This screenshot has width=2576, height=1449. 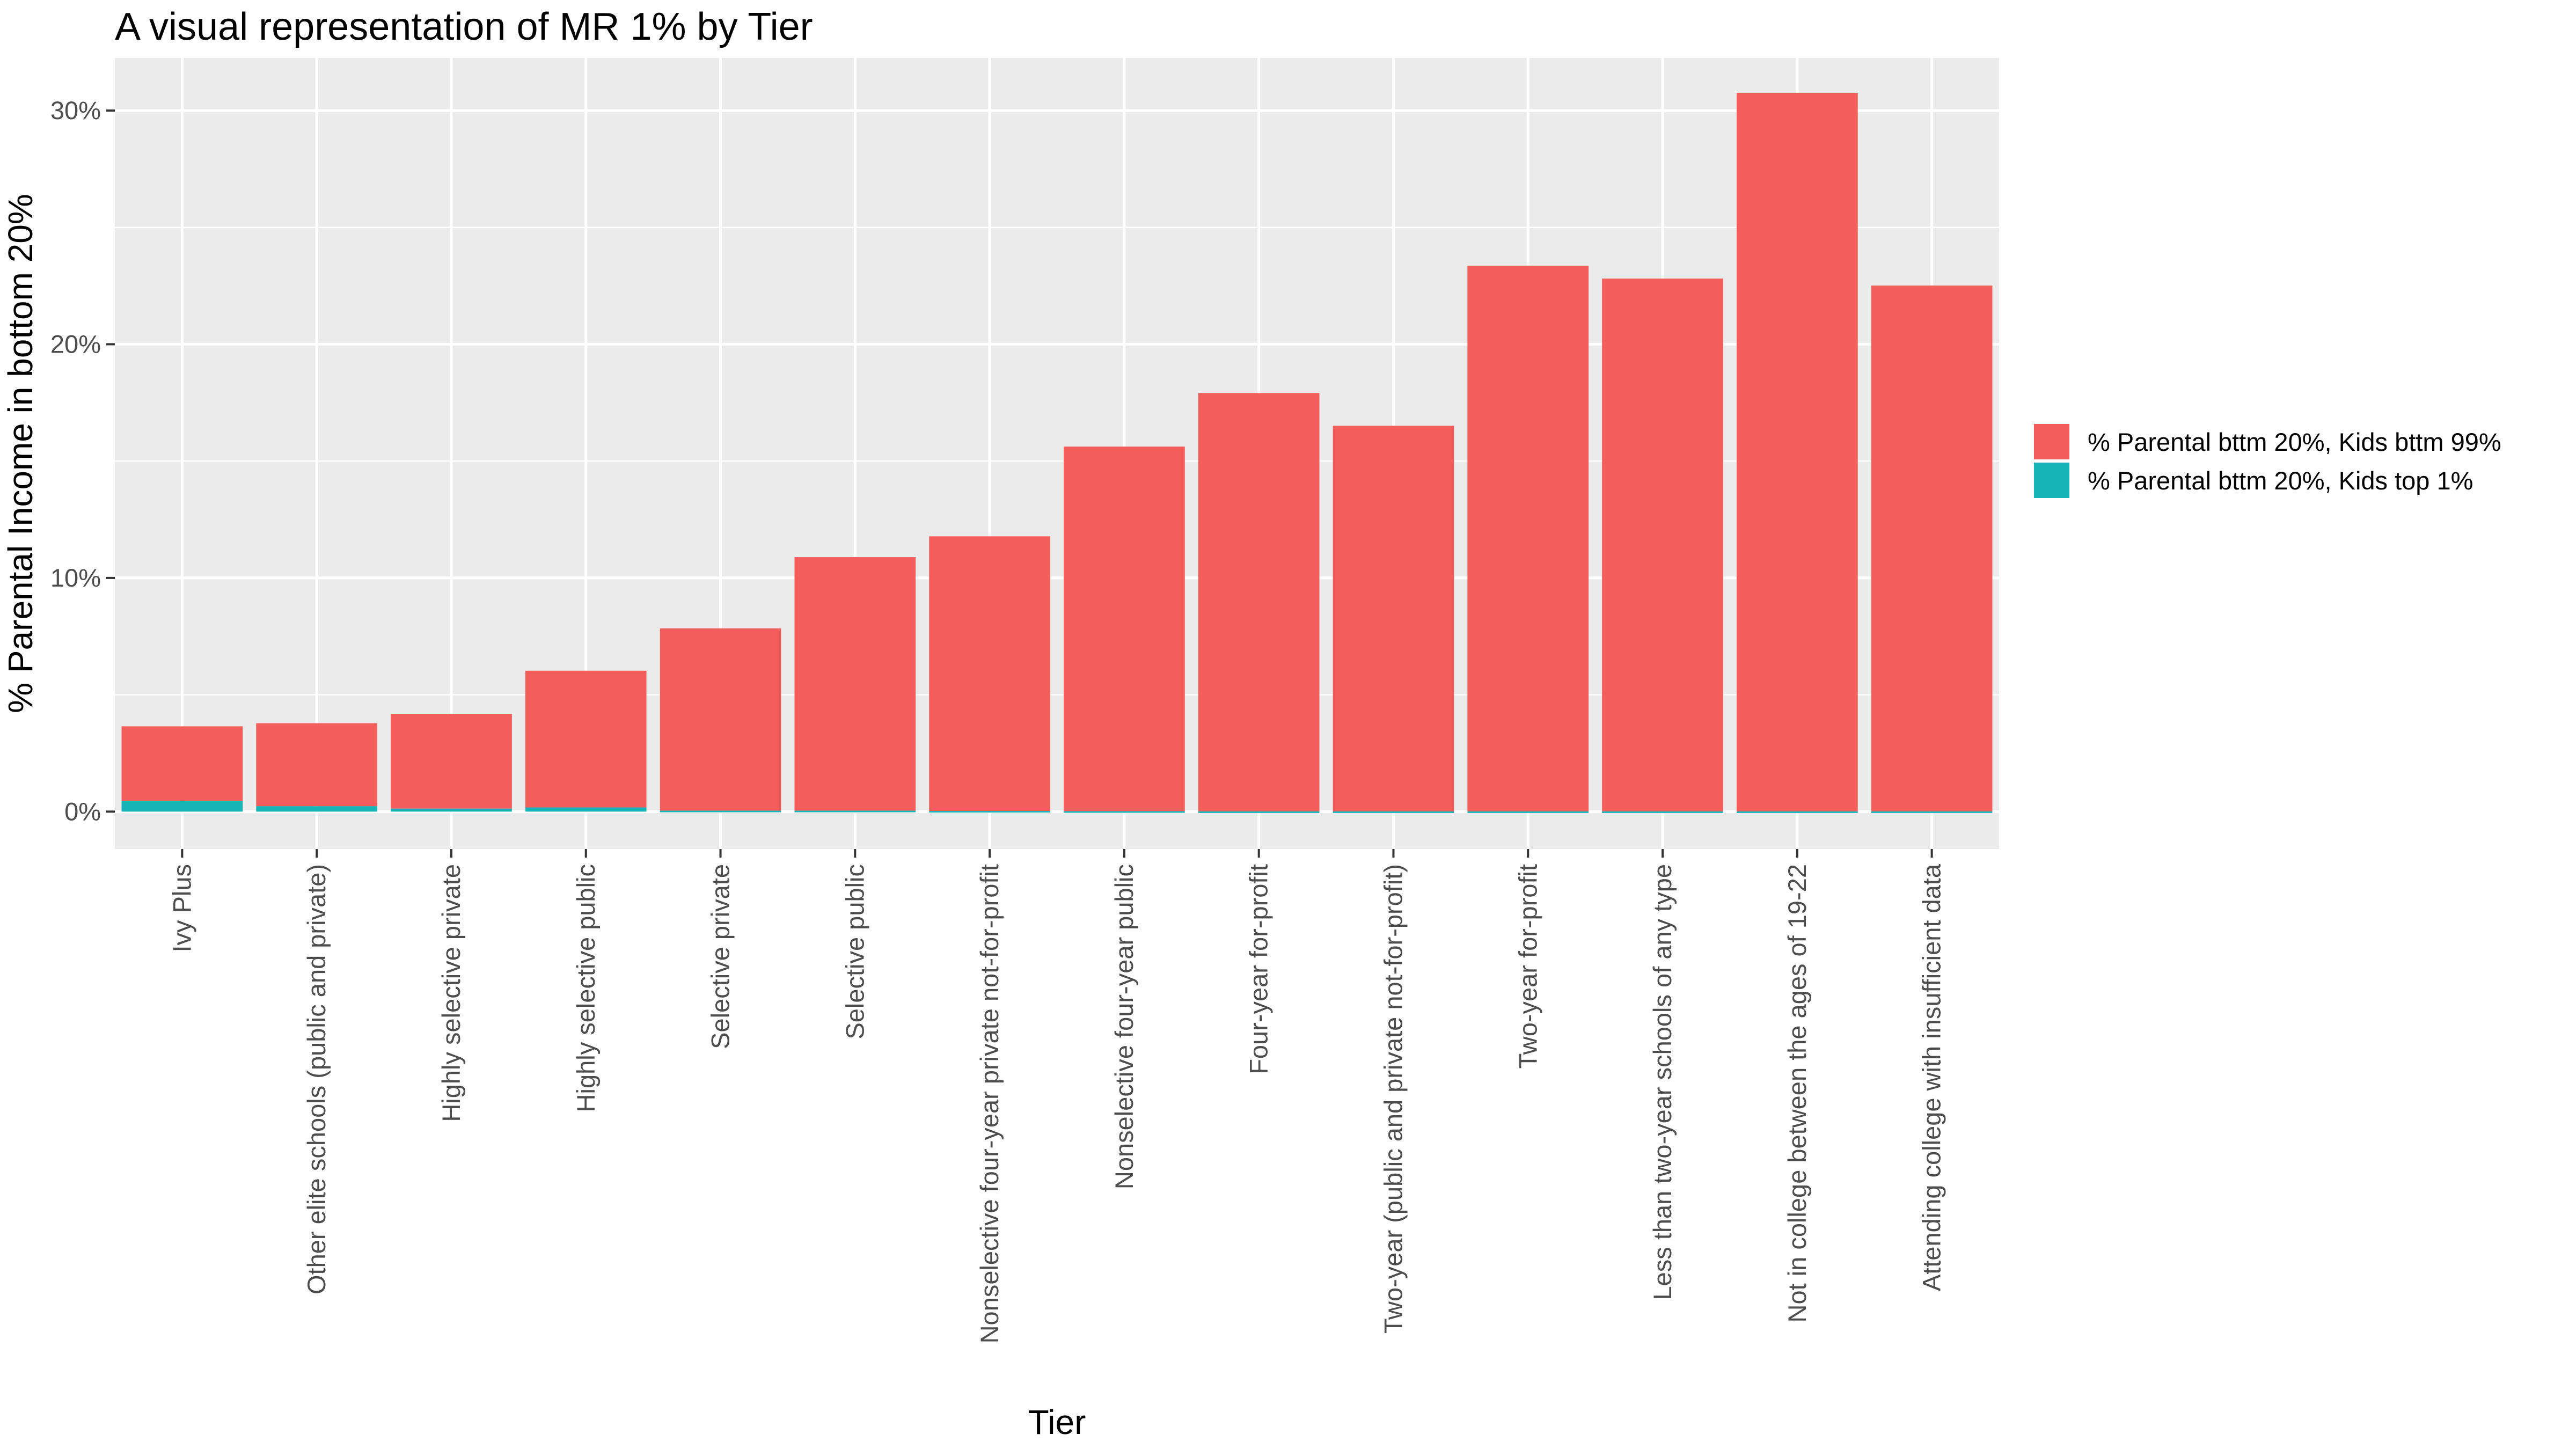 What do you see at coordinates (451, 993) in the screenshot?
I see `x-tick-label: Highly selective private` at bounding box center [451, 993].